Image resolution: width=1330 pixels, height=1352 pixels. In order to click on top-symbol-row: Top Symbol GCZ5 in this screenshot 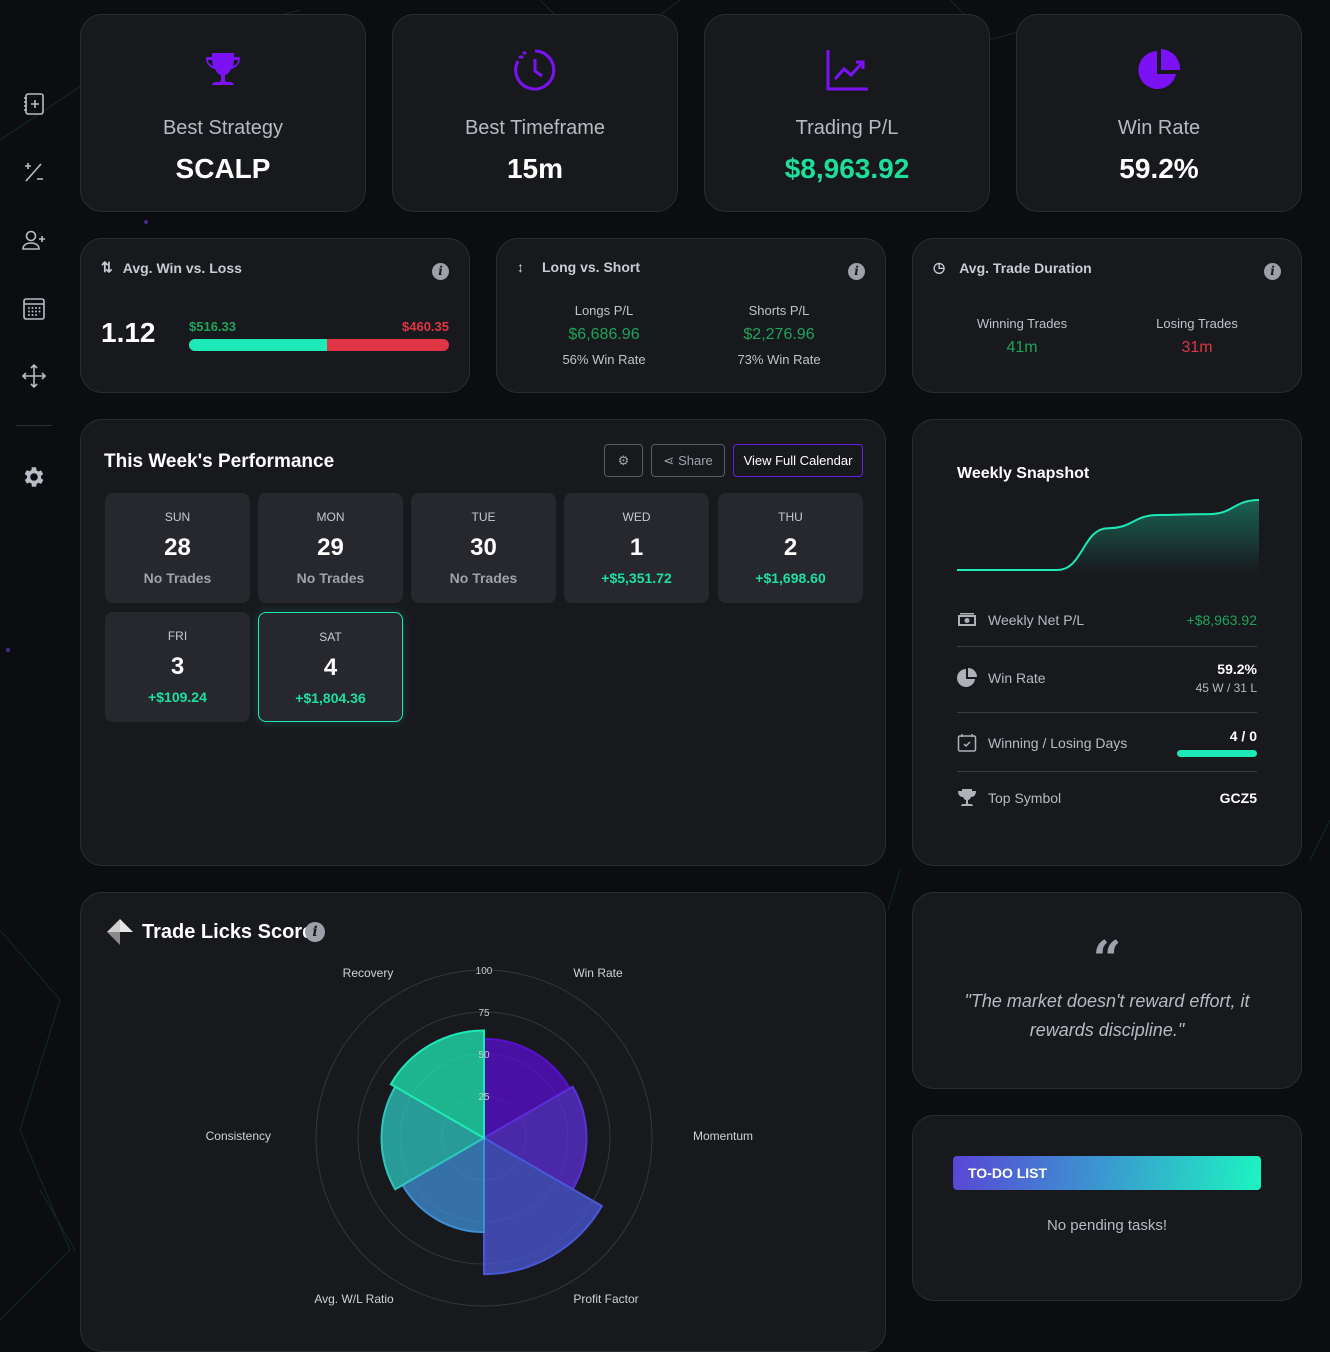, I will do `click(1107, 798)`.